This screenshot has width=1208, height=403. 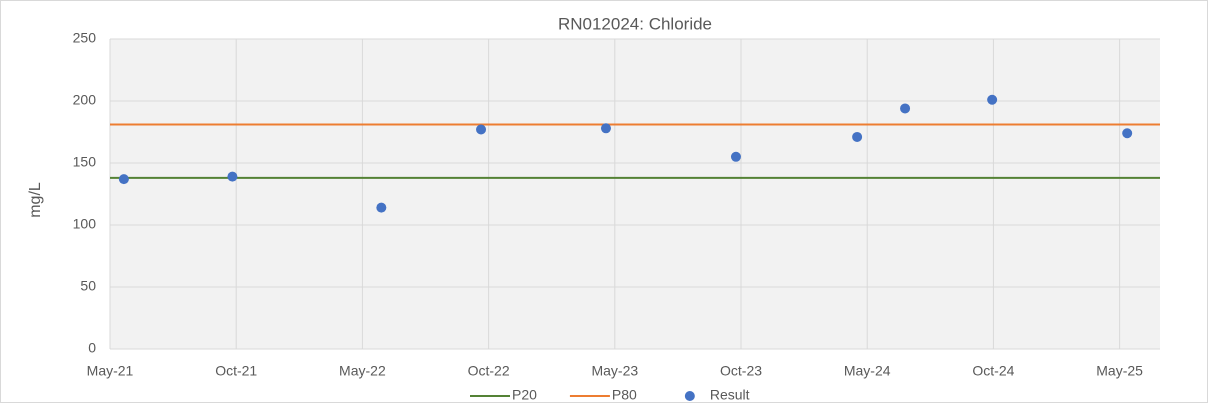 What do you see at coordinates (730, 395) in the screenshot?
I see `legend-label: Result` at bounding box center [730, 395].